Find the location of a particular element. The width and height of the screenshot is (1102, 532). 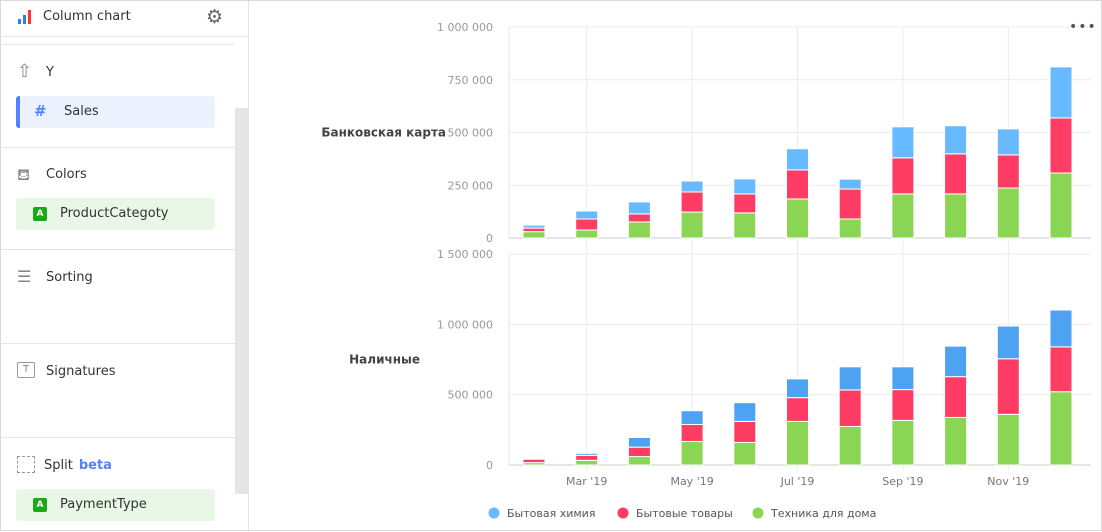

text-icon: T is located at coordinates (26, 370).